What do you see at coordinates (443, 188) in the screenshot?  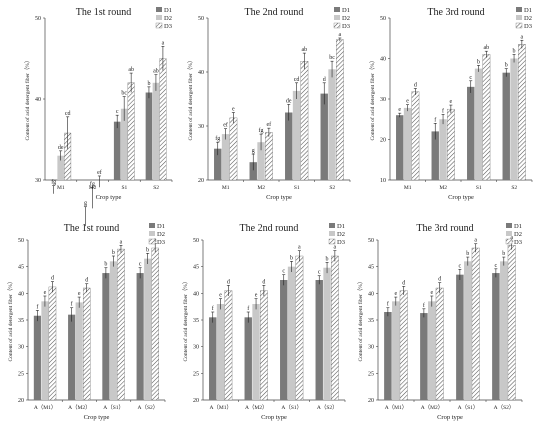 I see `x-tick-label: M2` at bounding box center [443, 188].